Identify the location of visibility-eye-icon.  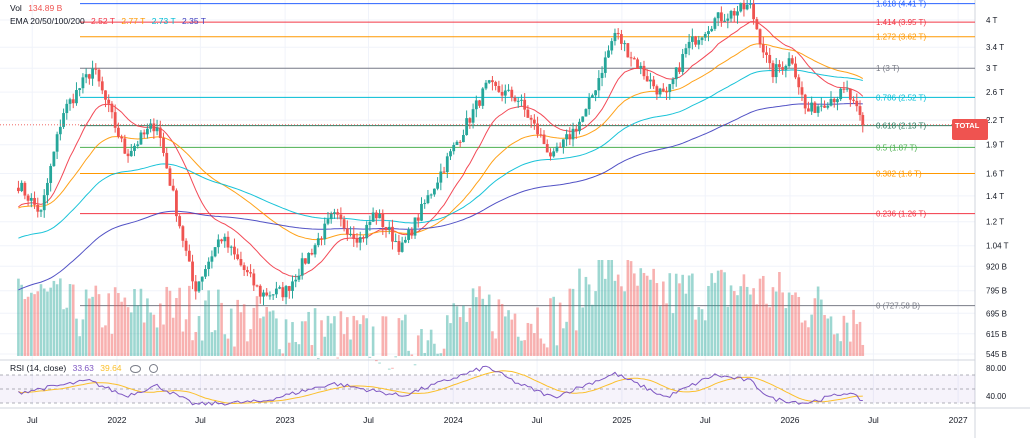
(135, 368).